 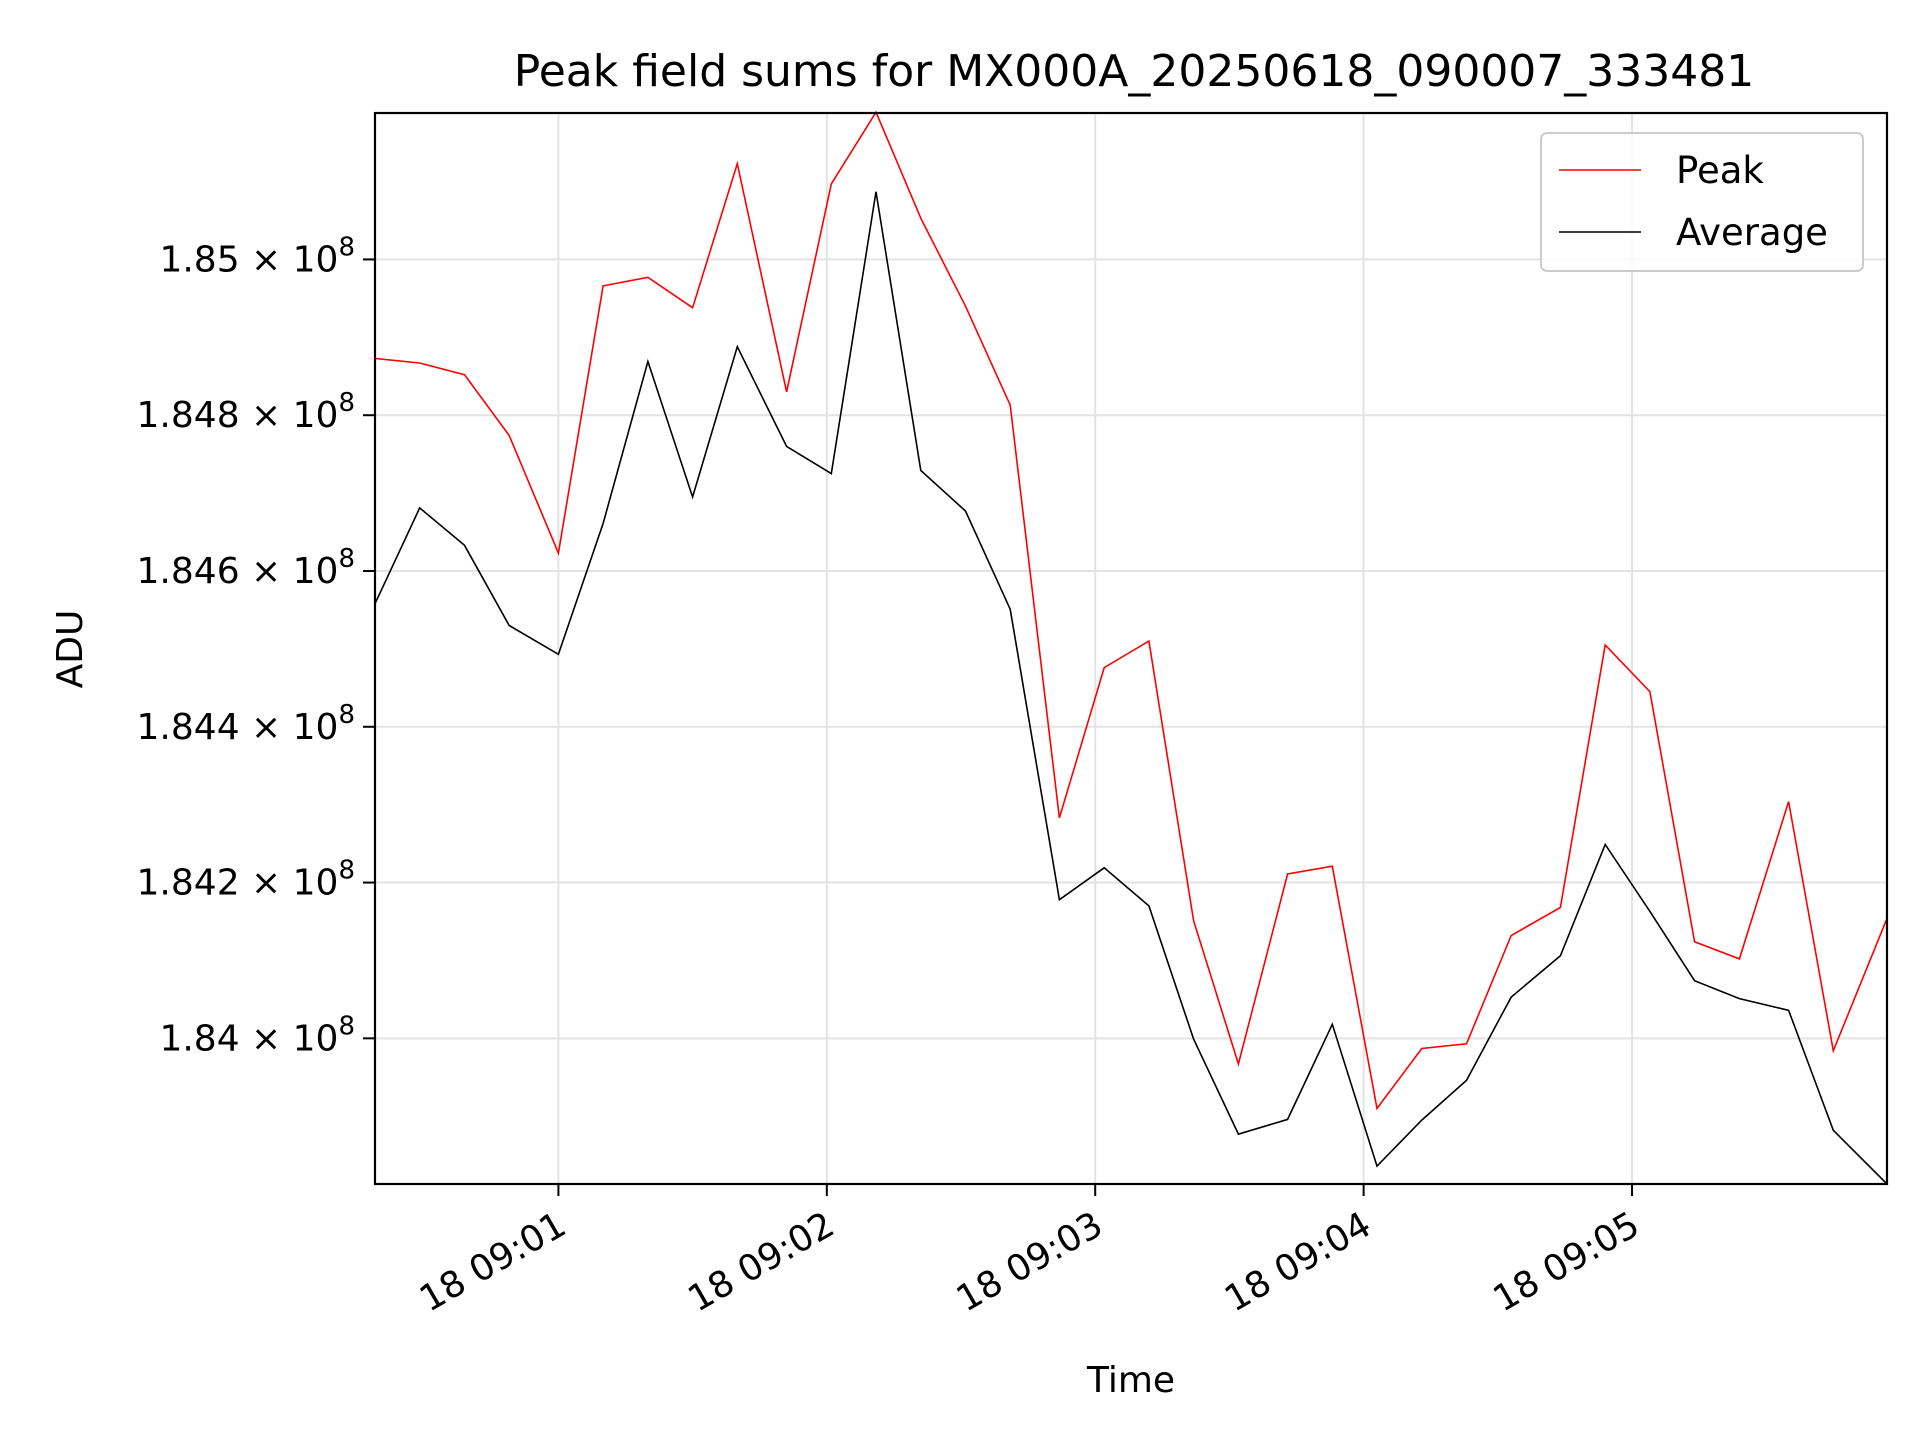 I want to click on y-tick-label: 1.848 × 108, so click(x=246, y=412).